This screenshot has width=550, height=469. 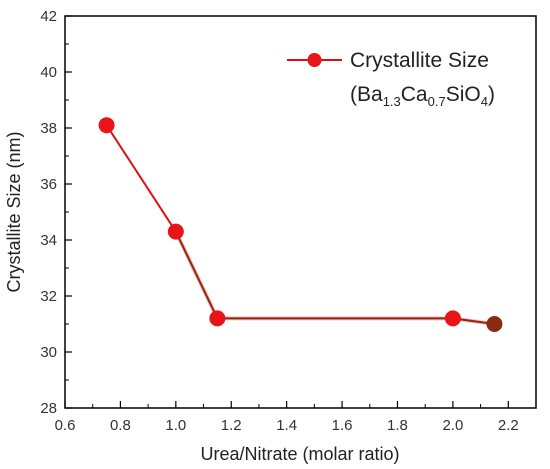 I want to click on legend-formula-text: (Ba, so click(x=366, y=94).